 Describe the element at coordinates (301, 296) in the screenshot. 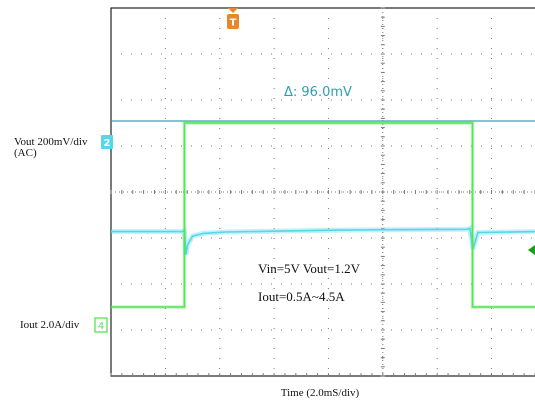

I see `annotation-current-step: Iout=0.5A~4.5A` at that location.